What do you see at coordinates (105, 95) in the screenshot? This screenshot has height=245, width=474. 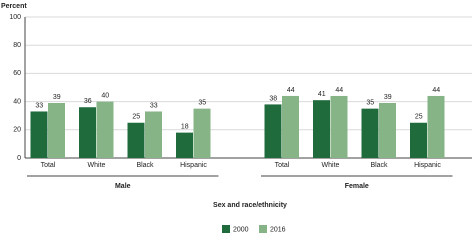 I see `value-label: 40` at bounding box center [105, 95].